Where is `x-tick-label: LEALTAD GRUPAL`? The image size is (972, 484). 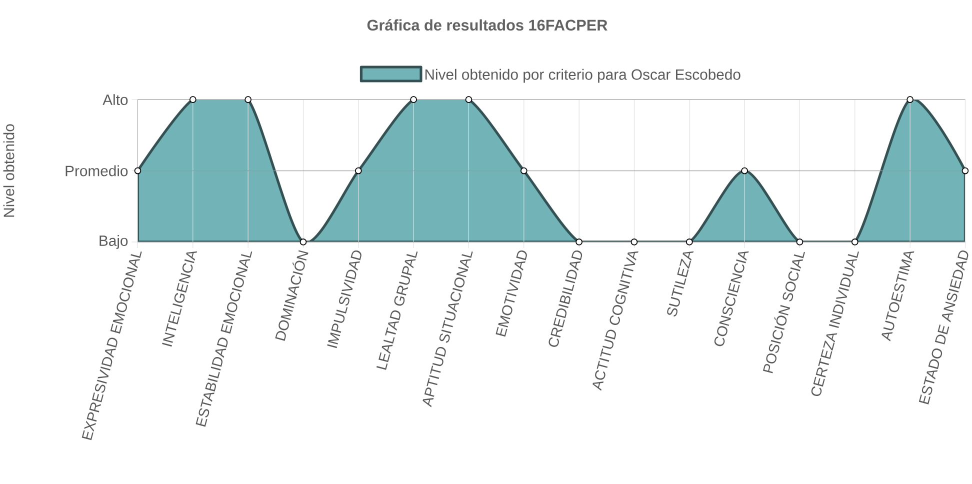 x-tick-label: LEALTAD GRUPAL is located at coordinates (397, 311).